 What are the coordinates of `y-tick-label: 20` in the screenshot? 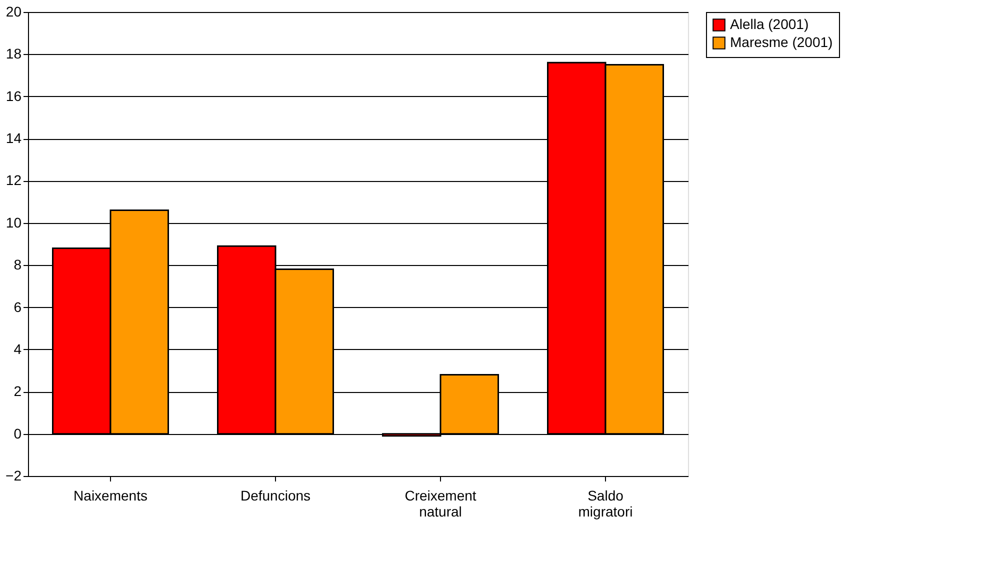 It's located at (14, 12).